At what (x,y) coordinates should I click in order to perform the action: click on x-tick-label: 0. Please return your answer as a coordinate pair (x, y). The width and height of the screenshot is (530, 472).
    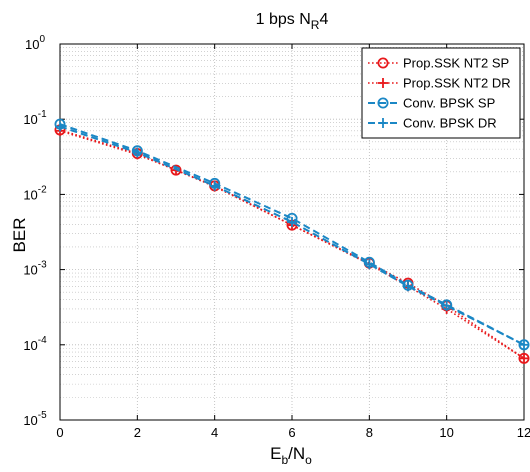
    Looking at the image, I should click on (59, 432).